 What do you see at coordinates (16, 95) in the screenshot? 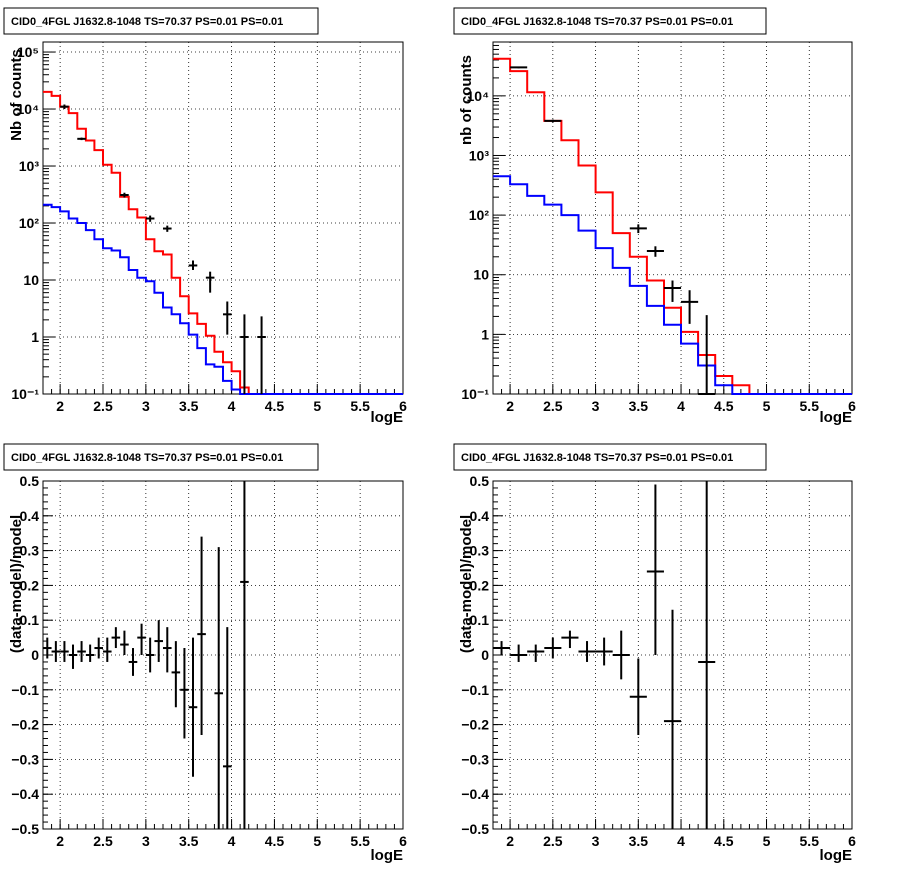
I see `y-axis-label: Nb of counts` at bounding box center [16, 95].